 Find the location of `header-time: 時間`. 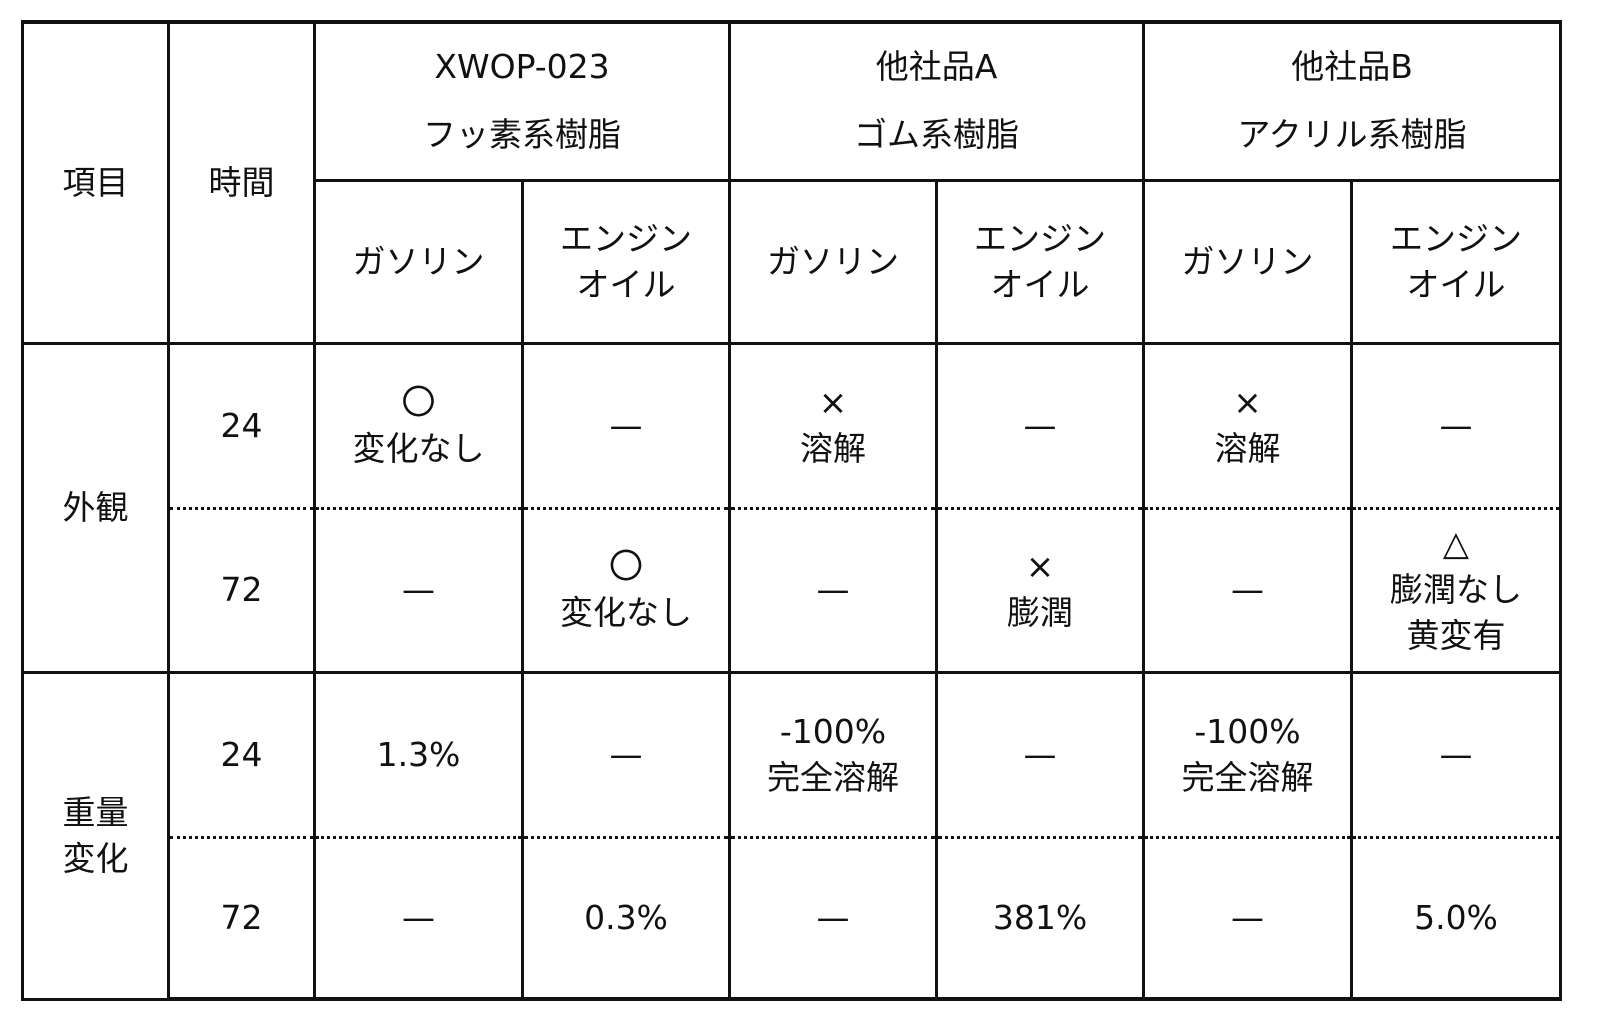

header-time: 時間 is located at coordinates (241, 182).